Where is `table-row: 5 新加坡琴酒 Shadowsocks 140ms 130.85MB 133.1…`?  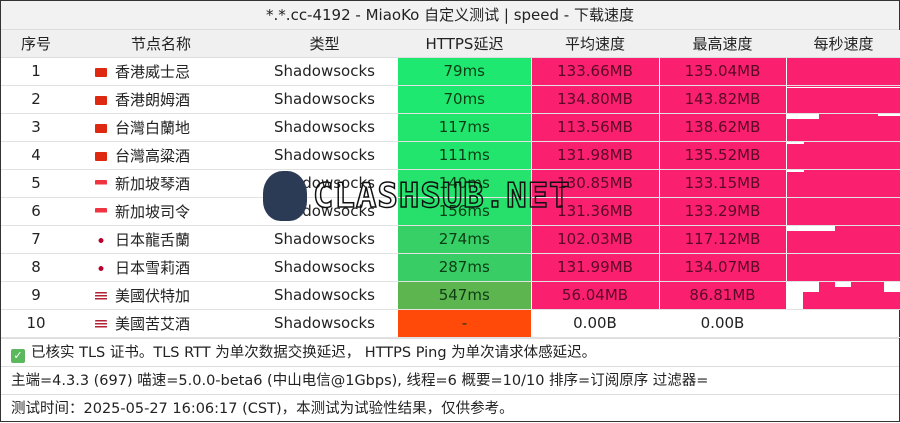
table-row: 5 新加坡琴酒 Shadowsocks 140ms 130.85MB 133.1… is located at coordinates (450, 183).